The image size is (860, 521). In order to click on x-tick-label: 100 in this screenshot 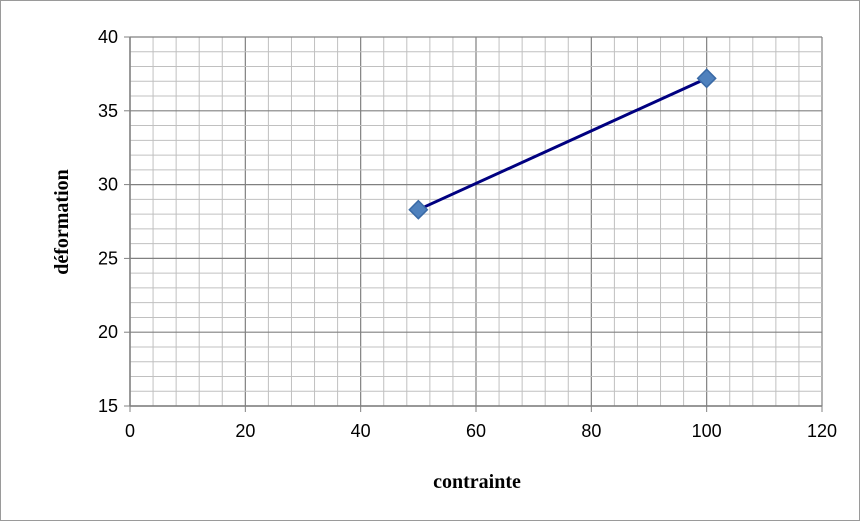, I will do `click(707, 431)`.